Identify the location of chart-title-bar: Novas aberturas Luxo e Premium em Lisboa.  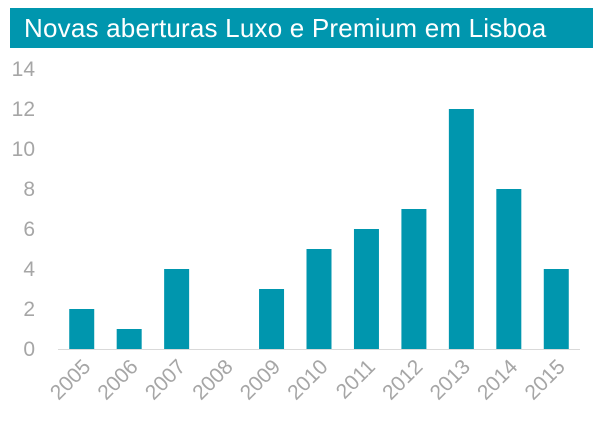
(301, 28).